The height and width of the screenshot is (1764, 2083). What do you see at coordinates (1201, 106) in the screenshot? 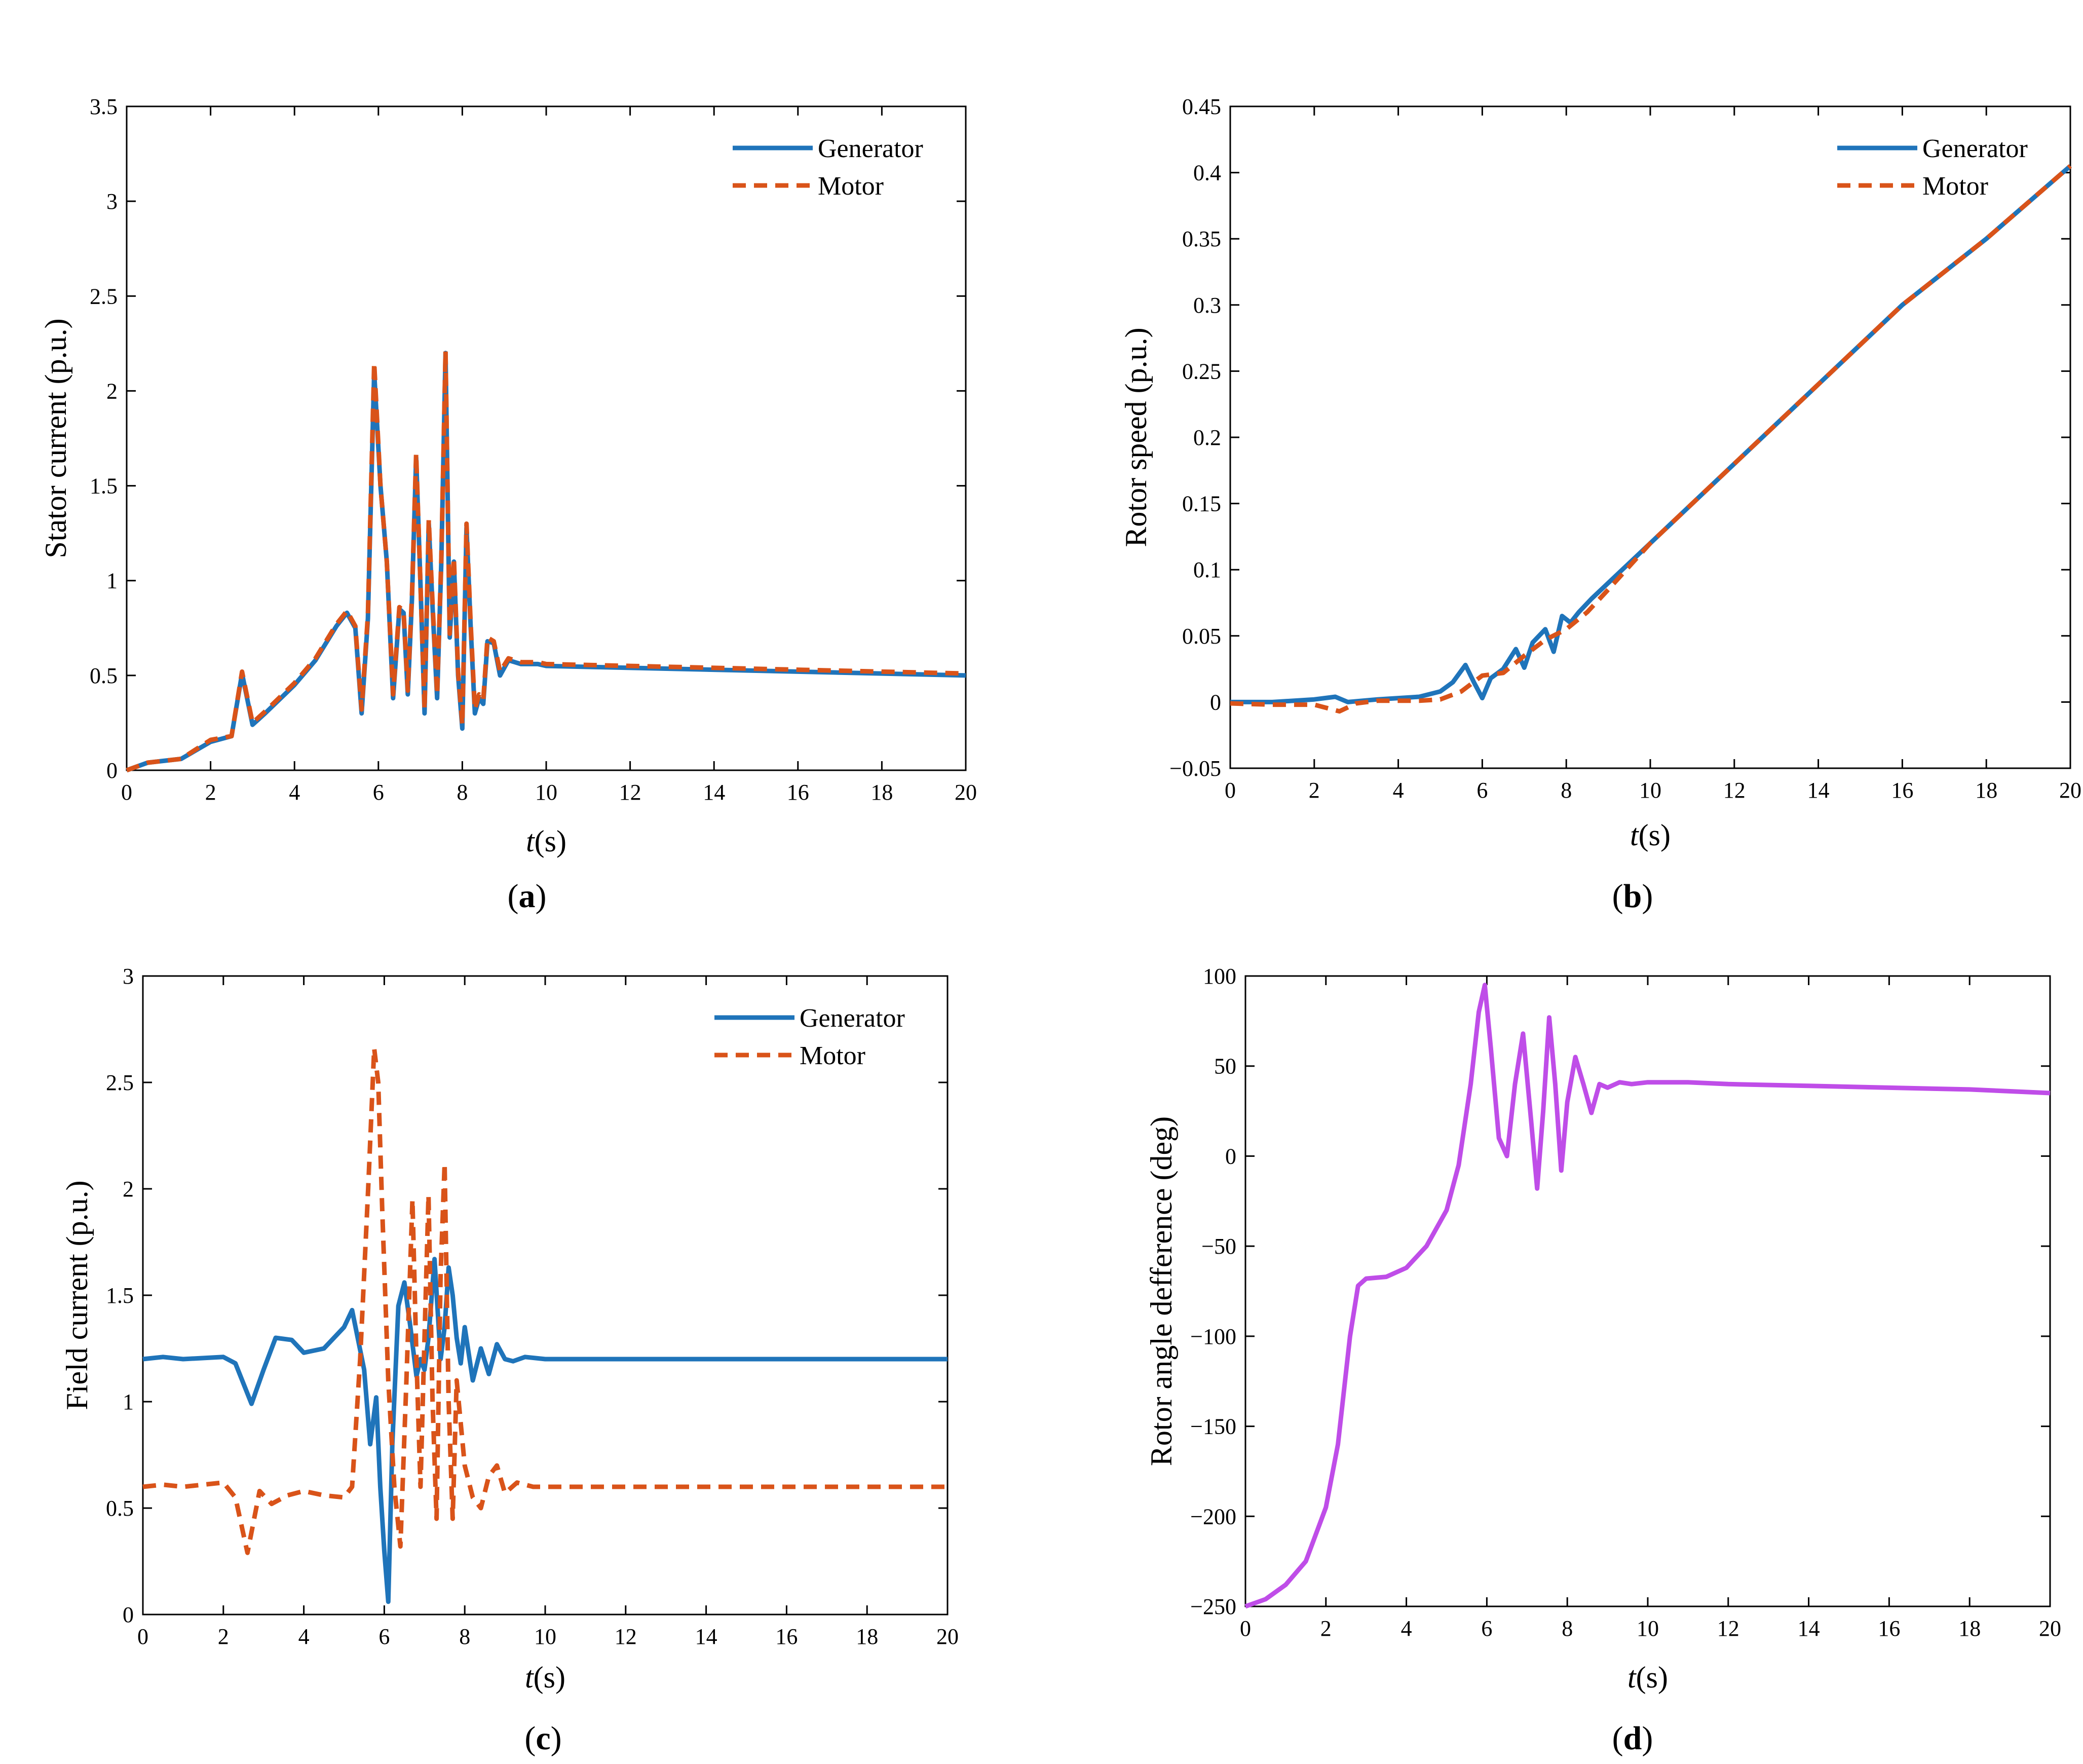
I see `y-tick-label: 0.45` at bounding box center [1201, 106].